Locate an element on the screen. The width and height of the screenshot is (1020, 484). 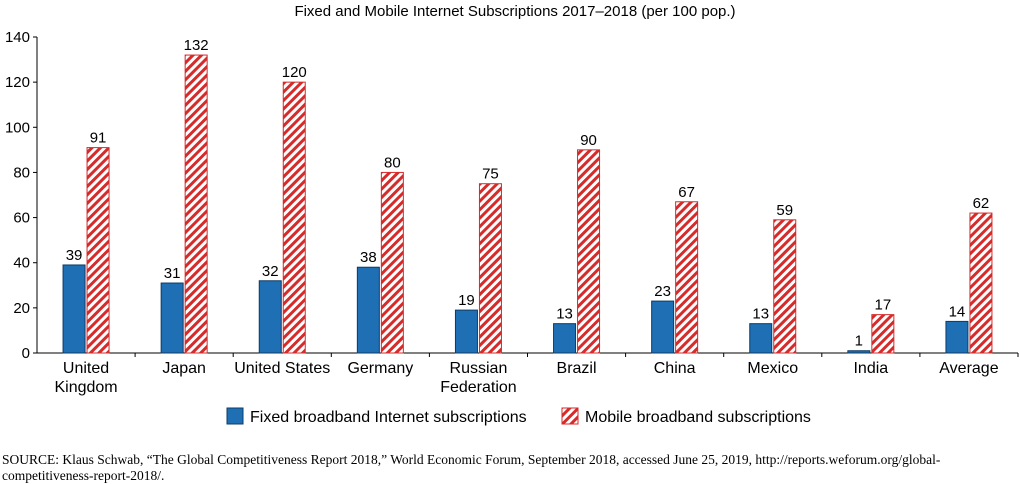
x-category-label: Russian is located at coordinates (479, 368).